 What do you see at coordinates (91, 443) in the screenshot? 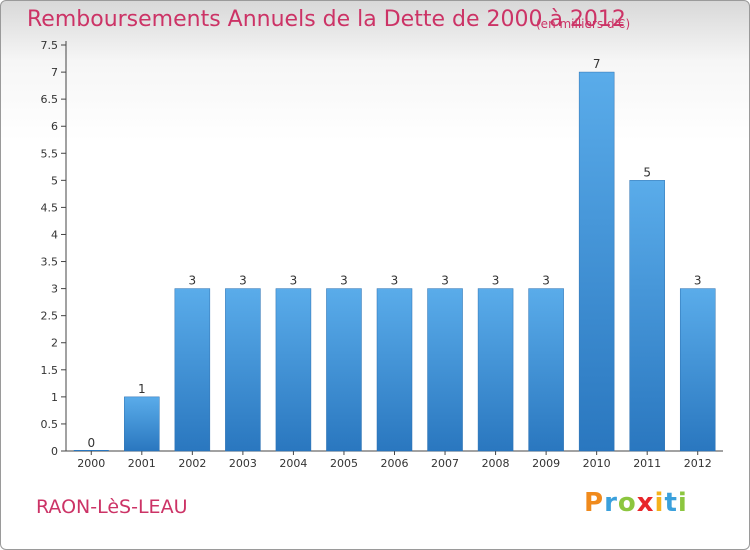
I see `bar-value-label: 0` at bounding box center [91, 443].